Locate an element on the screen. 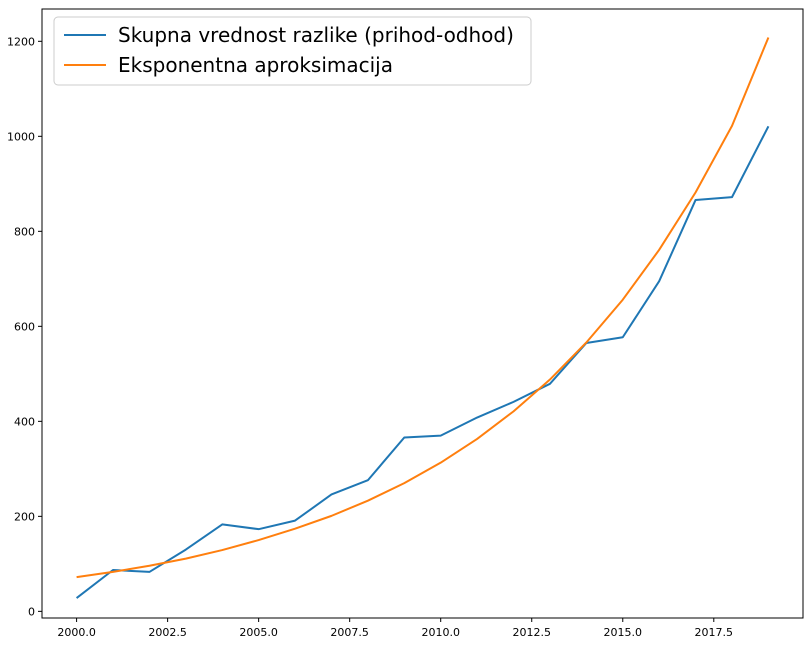 The image size is (812, 648). x-tick-label: 2005.0 is located at coordinates (258, 632).